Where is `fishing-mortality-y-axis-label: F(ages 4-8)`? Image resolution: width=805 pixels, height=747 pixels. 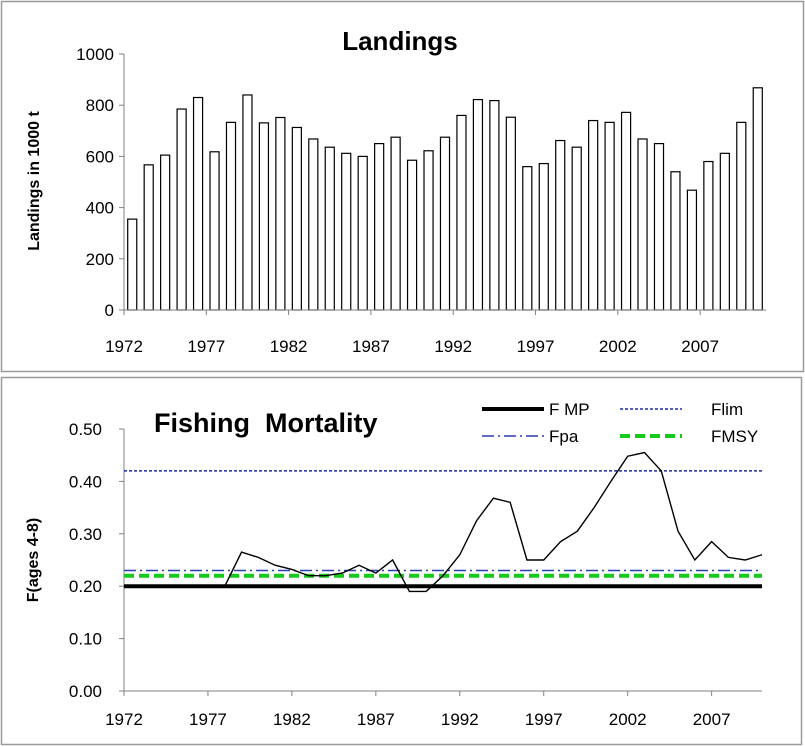 fishing-mortality-y-axis-label: F(ages 4-8) is located at coordinates (33, 560).